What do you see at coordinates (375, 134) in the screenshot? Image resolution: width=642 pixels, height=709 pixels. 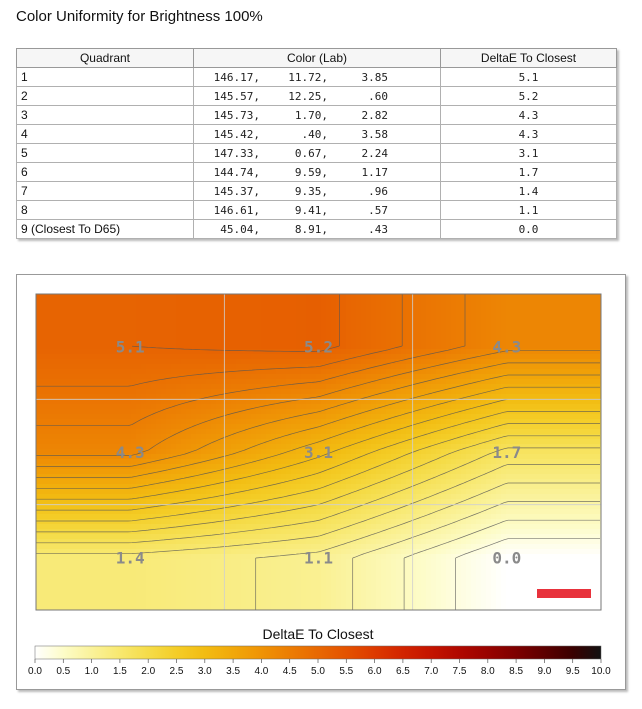 I see `lab-b: 3.58` at bounding box center [375, 134].